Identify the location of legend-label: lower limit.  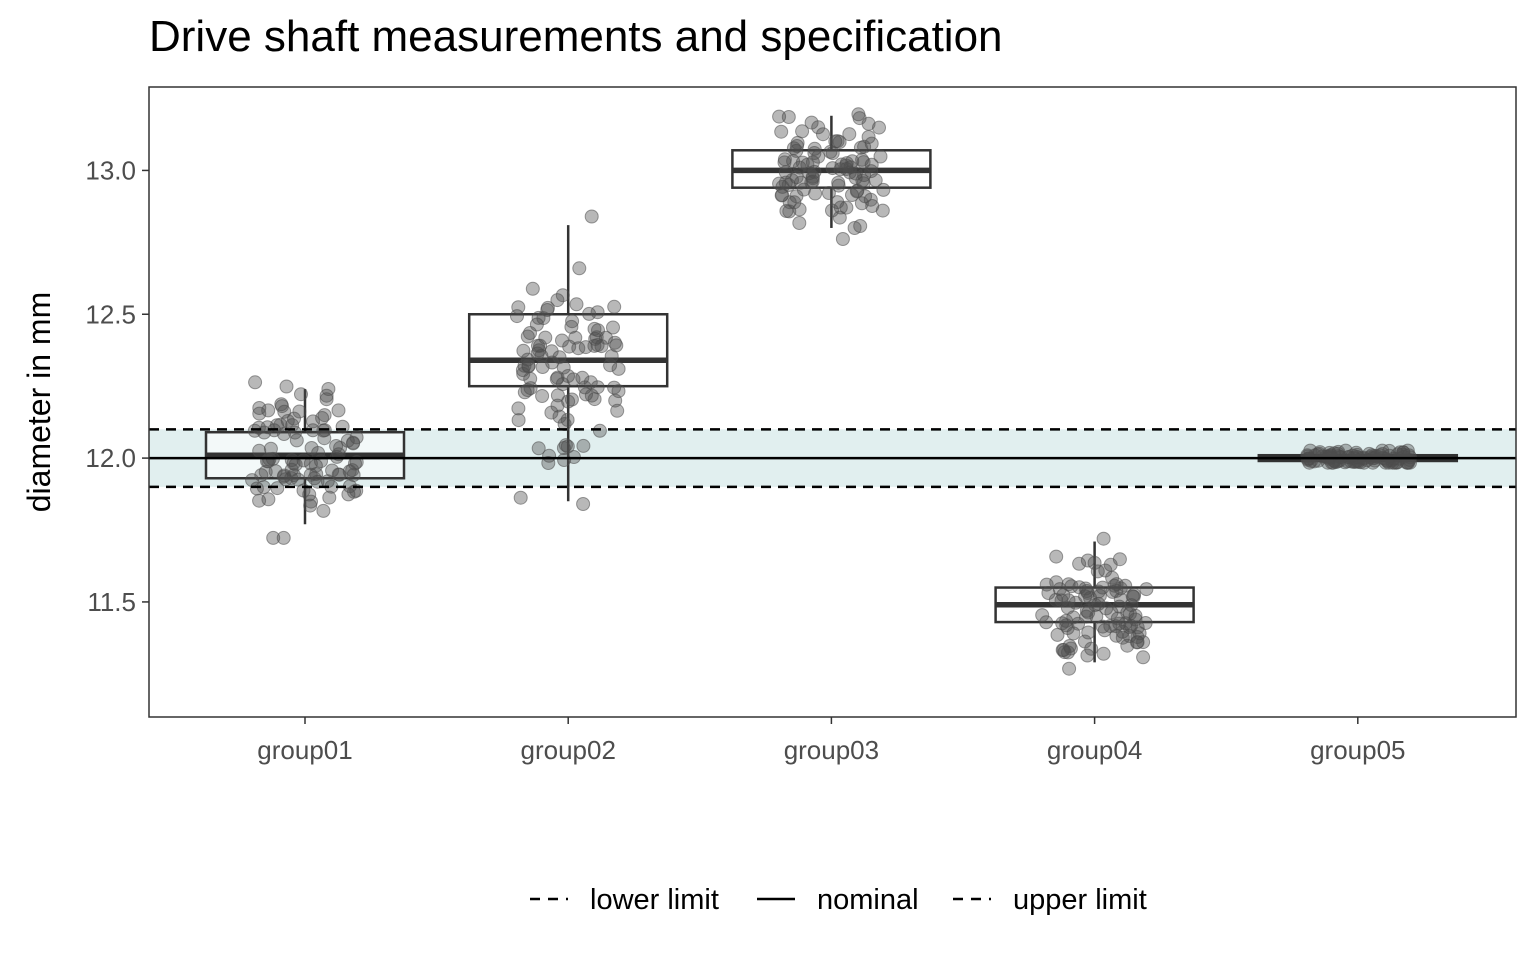
(654, 900).